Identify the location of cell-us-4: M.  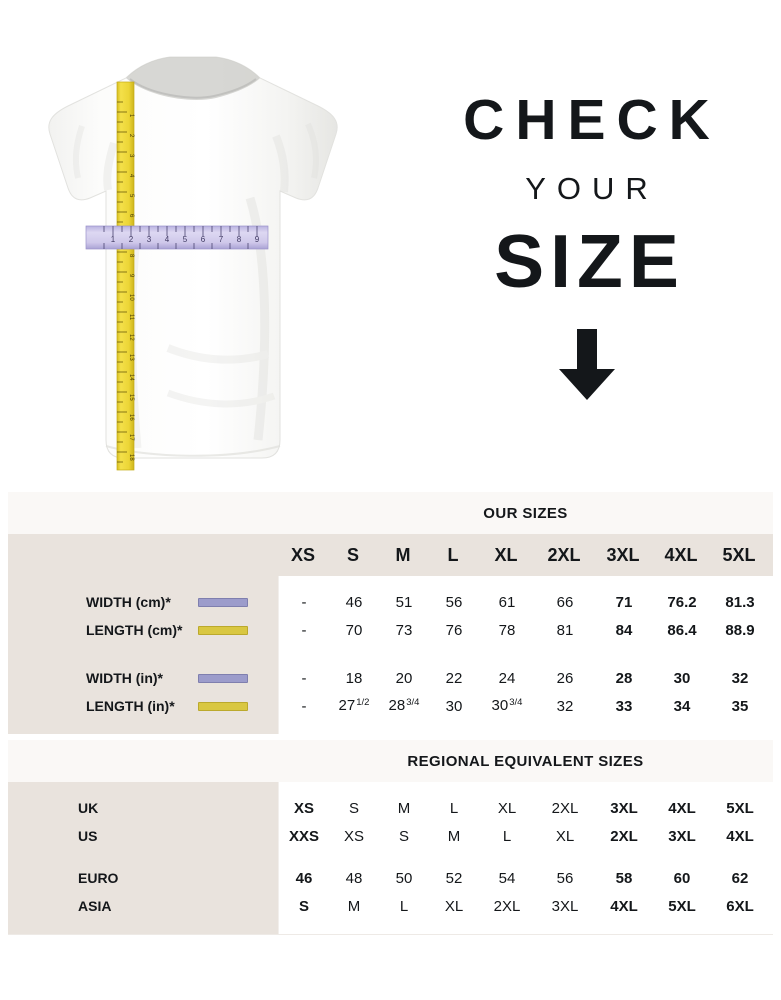
(454, 836).